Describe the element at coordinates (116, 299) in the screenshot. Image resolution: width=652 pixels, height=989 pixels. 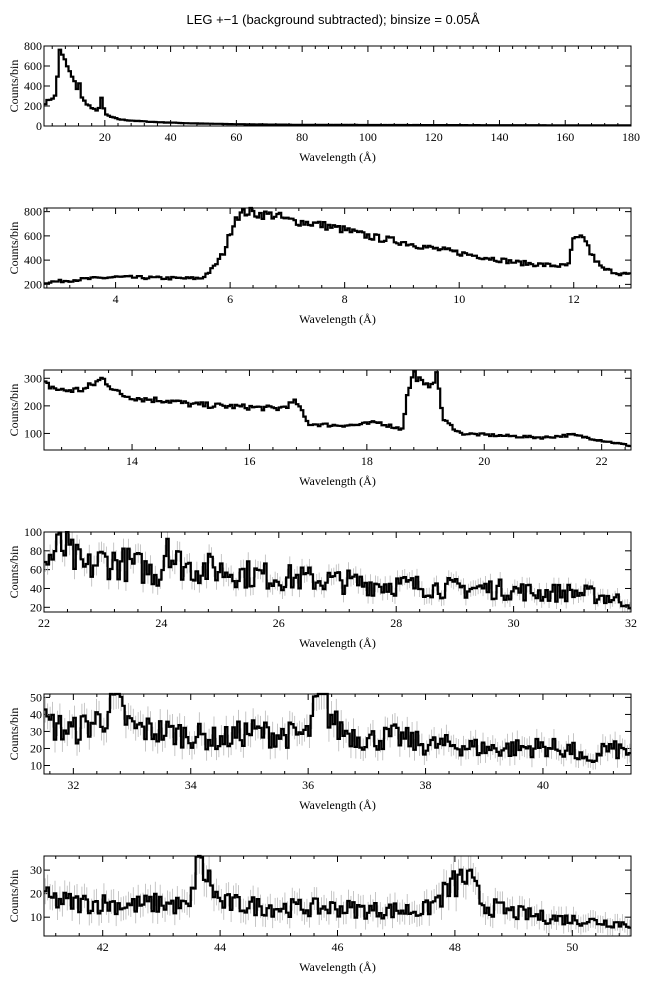
I see `x-tick-label: 4` at that location.